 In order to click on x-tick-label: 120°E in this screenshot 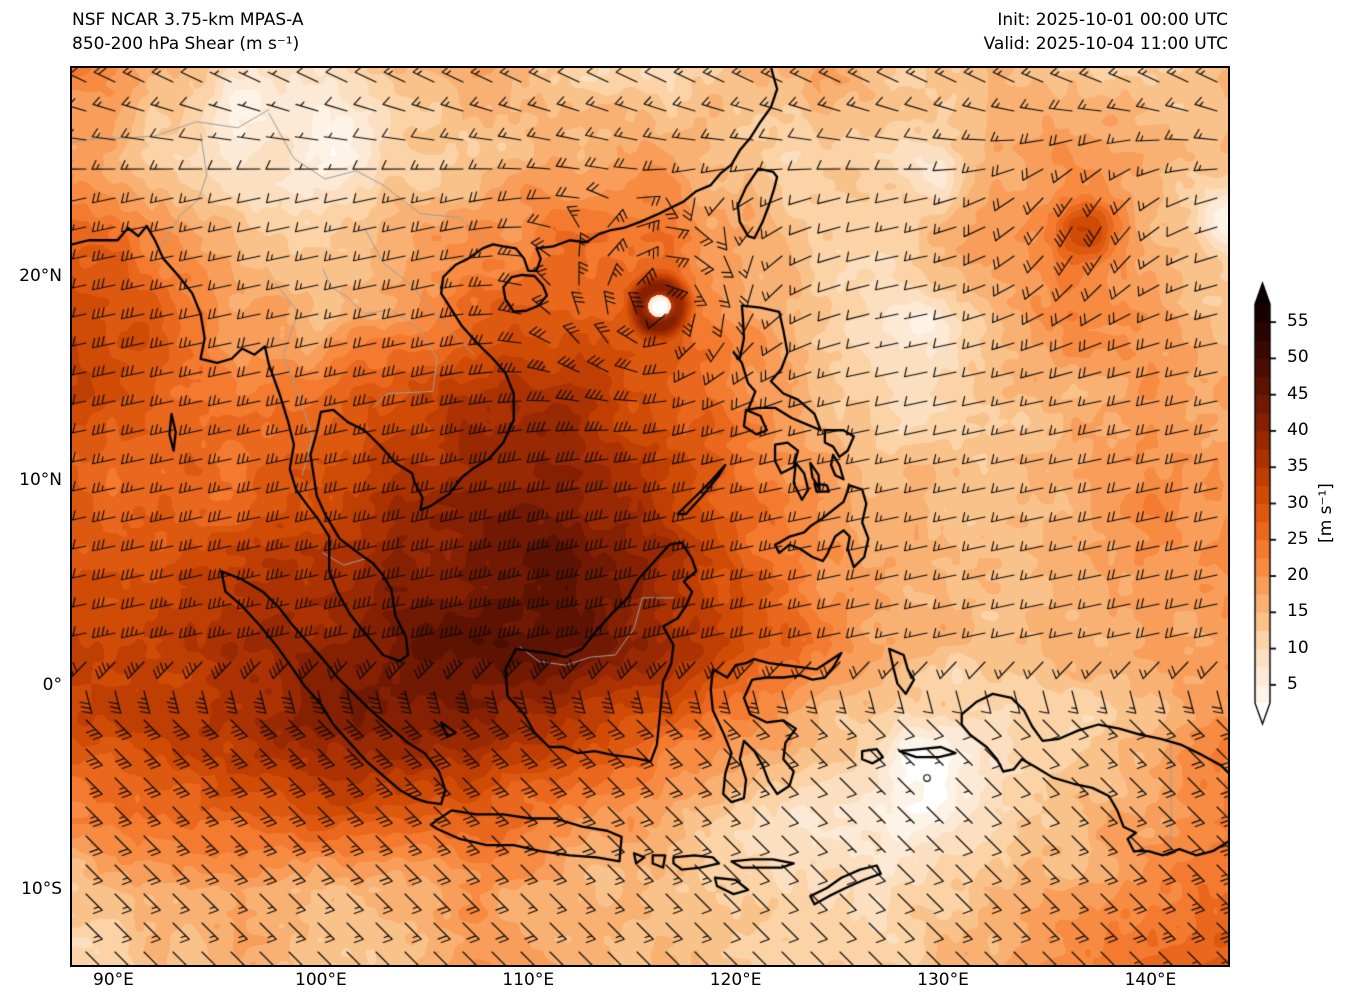, I will do `click(735, 980)`.